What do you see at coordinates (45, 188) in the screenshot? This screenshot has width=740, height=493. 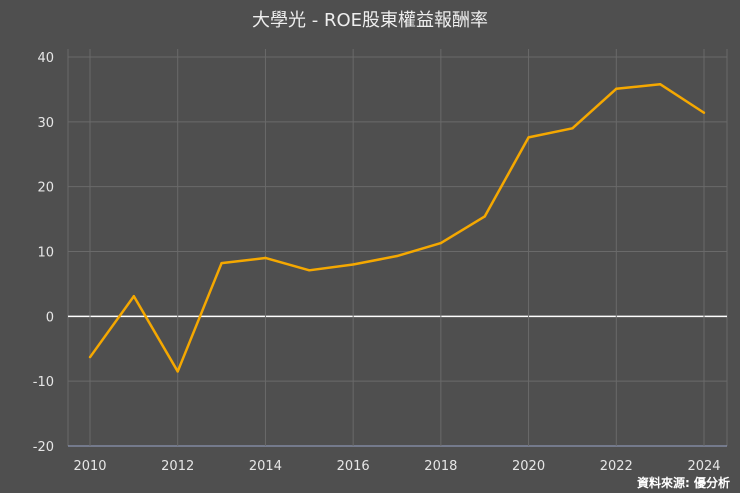 I see `y-tick-label: 20` at bounding box center [45, 188].